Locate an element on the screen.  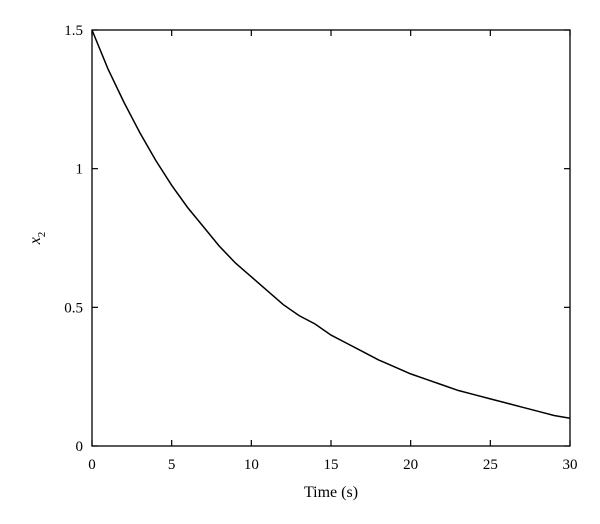
y-tick-label: 0 is located at coordinates (80, 447).